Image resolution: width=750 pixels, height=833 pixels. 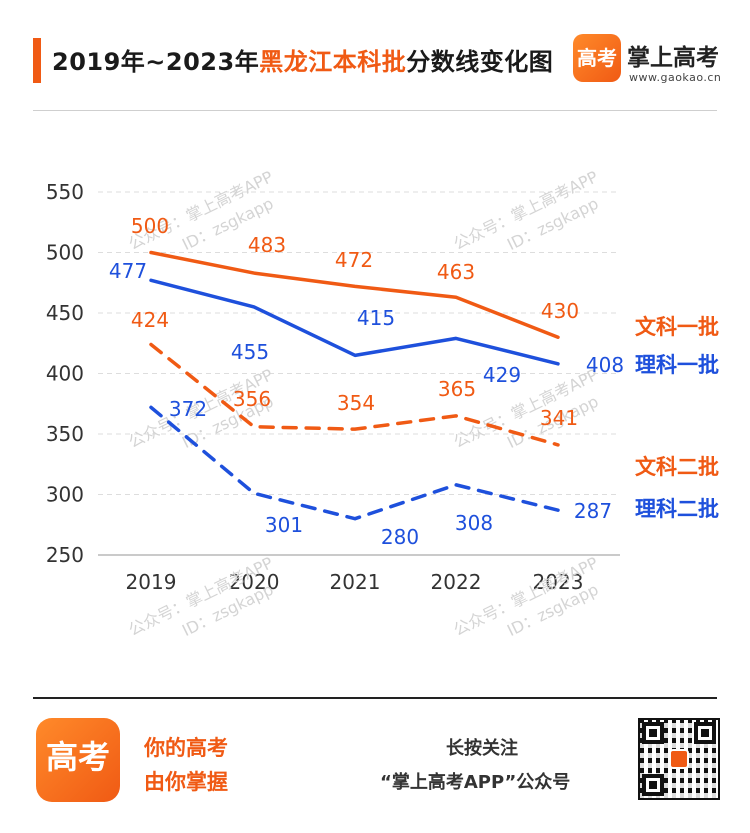 What do you see at coordinates (376, 318) in the screenshot?
I see `data-label: 415` at bounding box center [376, 318].